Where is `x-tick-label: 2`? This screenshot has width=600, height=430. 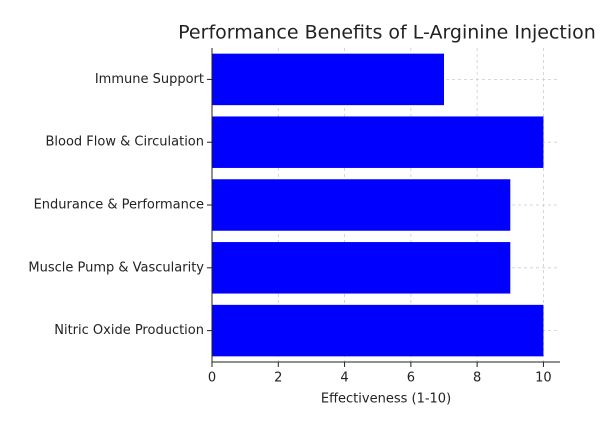 x-tick-label: 2 is located at coordinates (278, 378).